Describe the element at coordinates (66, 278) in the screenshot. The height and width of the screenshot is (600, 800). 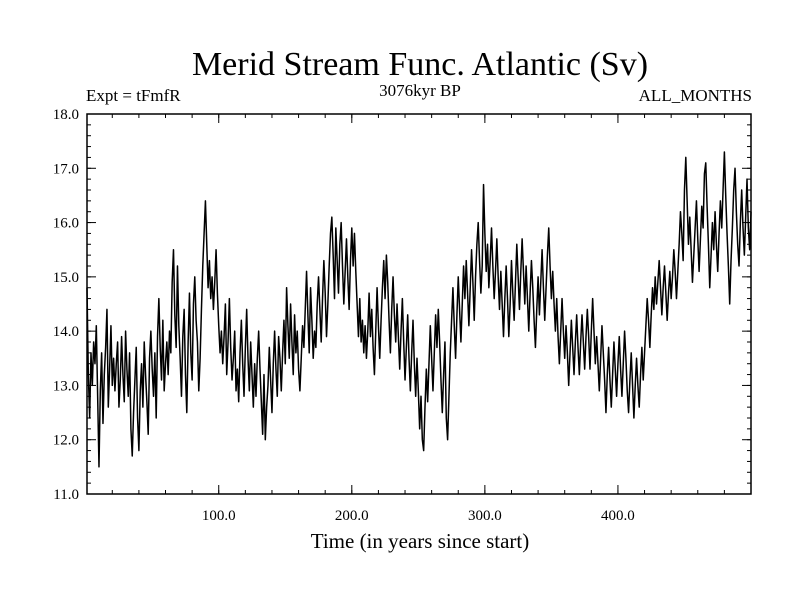
I see `y-tick-label: 15.0` at that location.